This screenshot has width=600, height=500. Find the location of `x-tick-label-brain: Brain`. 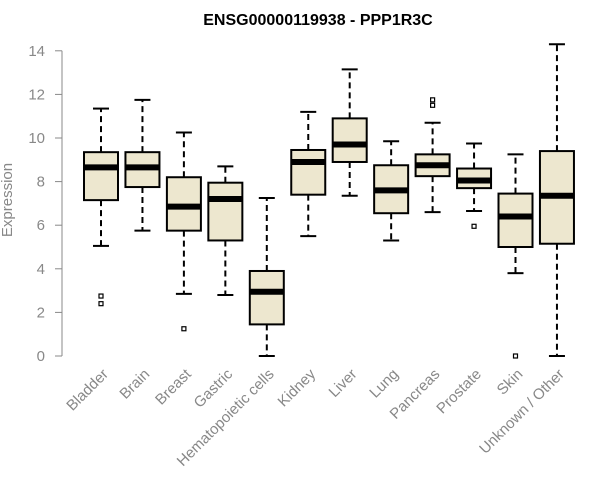

x-tick-label-brain: Brain is located at coordinates (134, 384).